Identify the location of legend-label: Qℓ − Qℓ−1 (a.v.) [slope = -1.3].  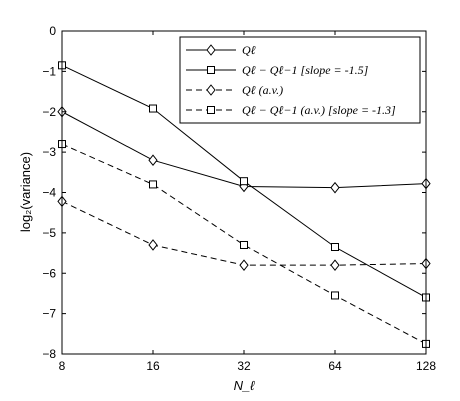
(319, 110).